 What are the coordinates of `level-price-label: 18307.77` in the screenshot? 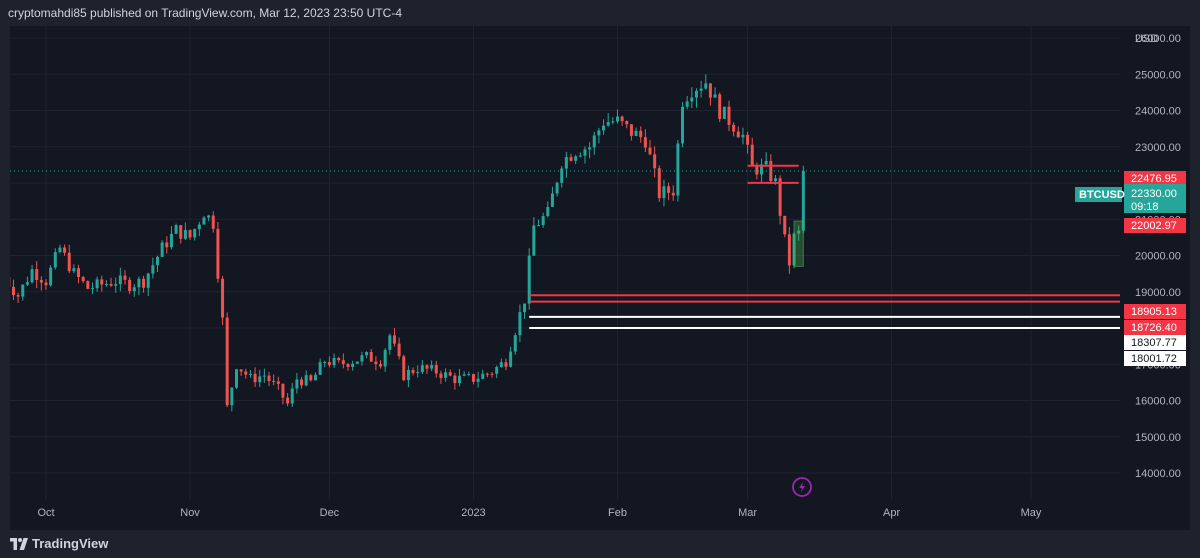 It's located at (1154, 343).